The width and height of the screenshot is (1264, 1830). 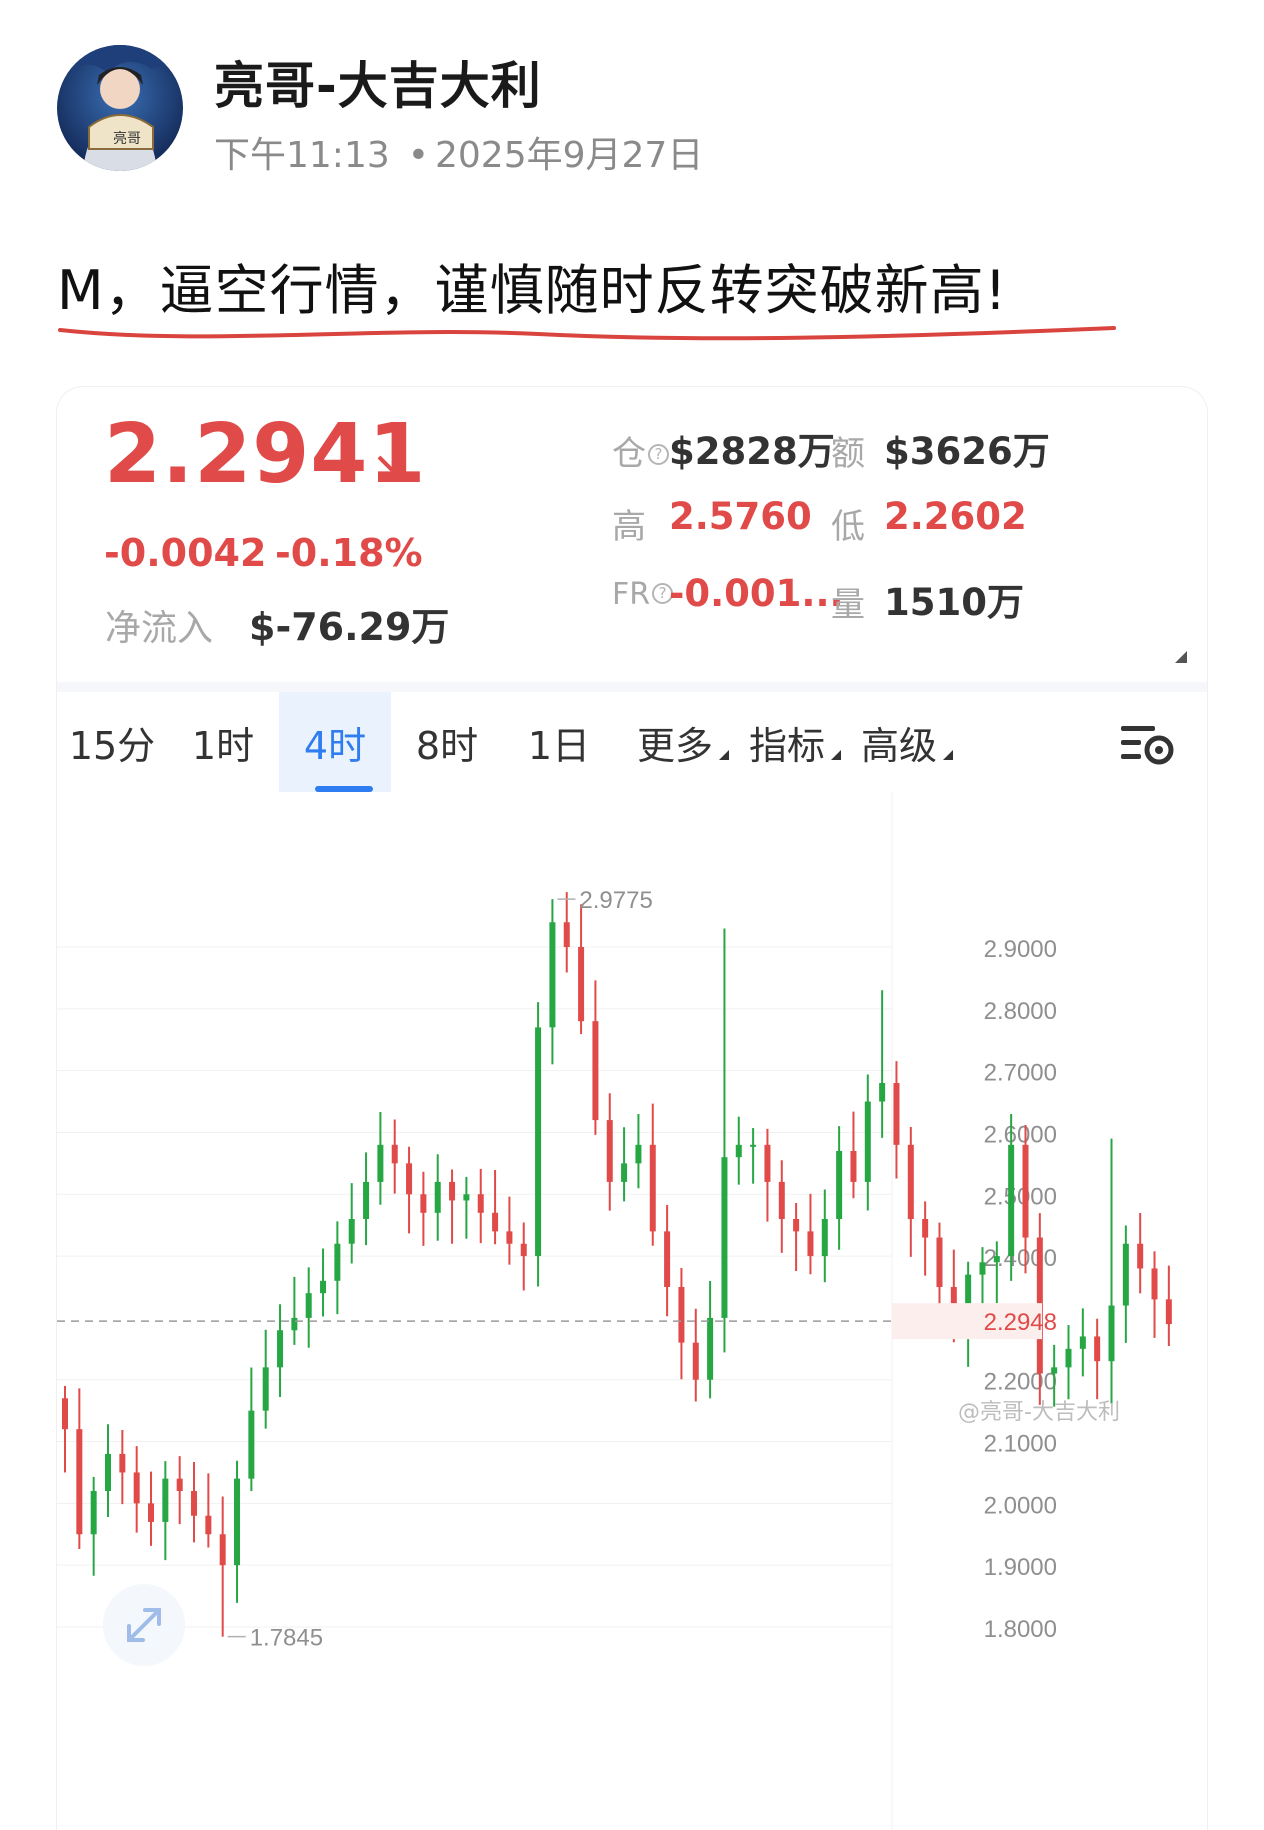 What do you see at coordinates (643, 594) in the screenshot?
I see `fr-label: FR?` at bounding box center [643, 594].